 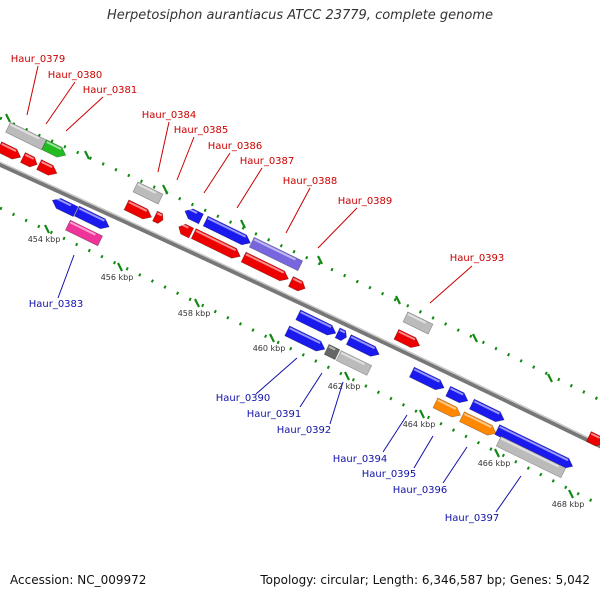 What do you see at coordinates (243, 398) in the screenshot?
I see `gene-label-bottom: Haur_0390` at bounding box center [243, 398].